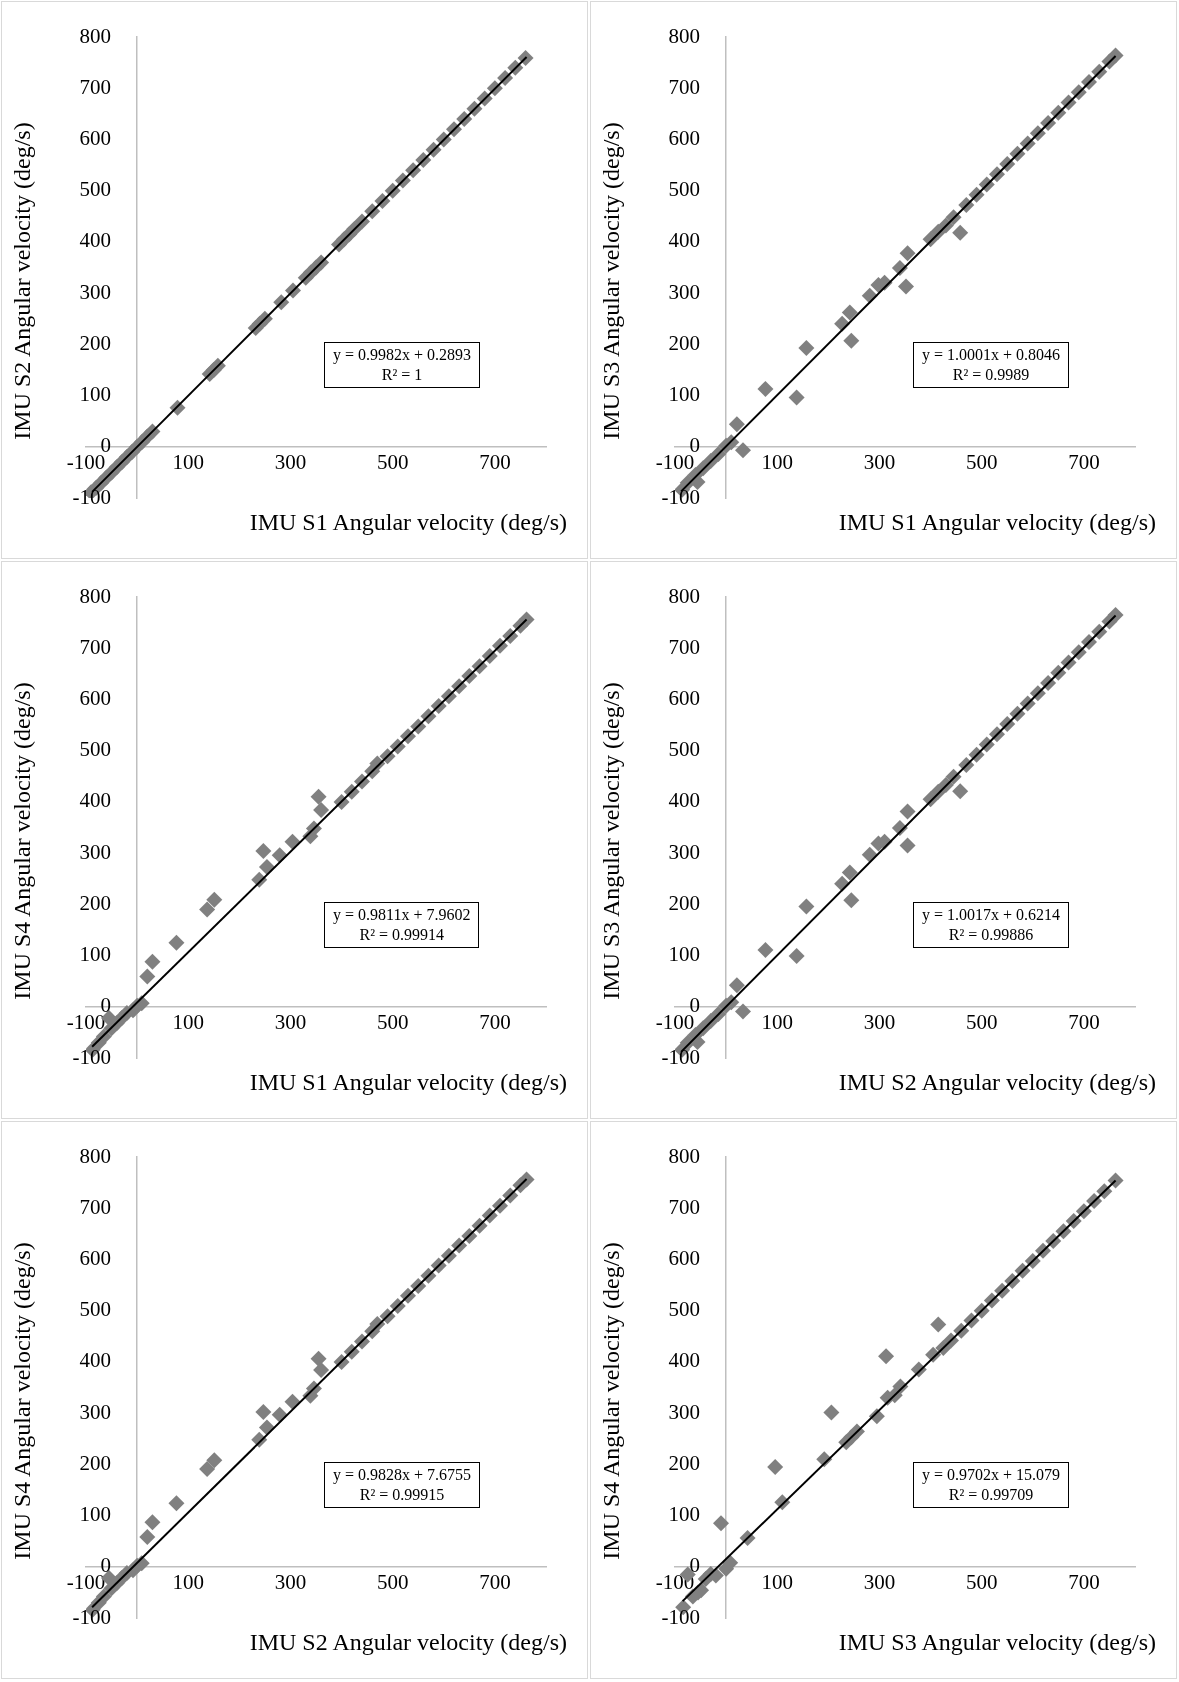 The image size is (1179, 1682). Describe the element at coordinates (402, 354) in the screenshot. I see `annotation: y = 0.9982x + 0.2893` at that location.